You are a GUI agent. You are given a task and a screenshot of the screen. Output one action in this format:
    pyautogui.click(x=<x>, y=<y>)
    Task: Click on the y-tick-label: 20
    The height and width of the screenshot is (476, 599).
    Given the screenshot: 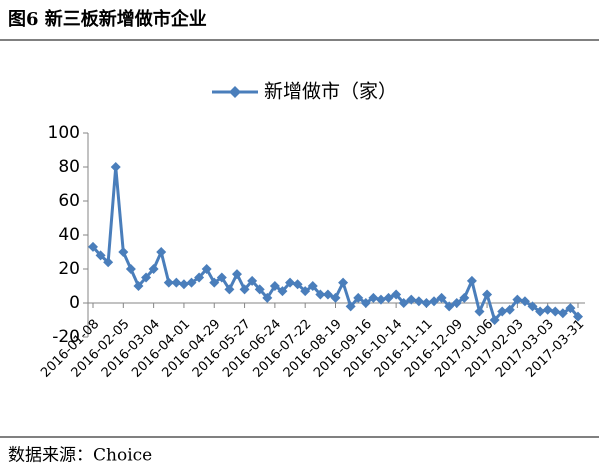 What is the action you would take?
    pyautogui.click(x=69, y=269)
    